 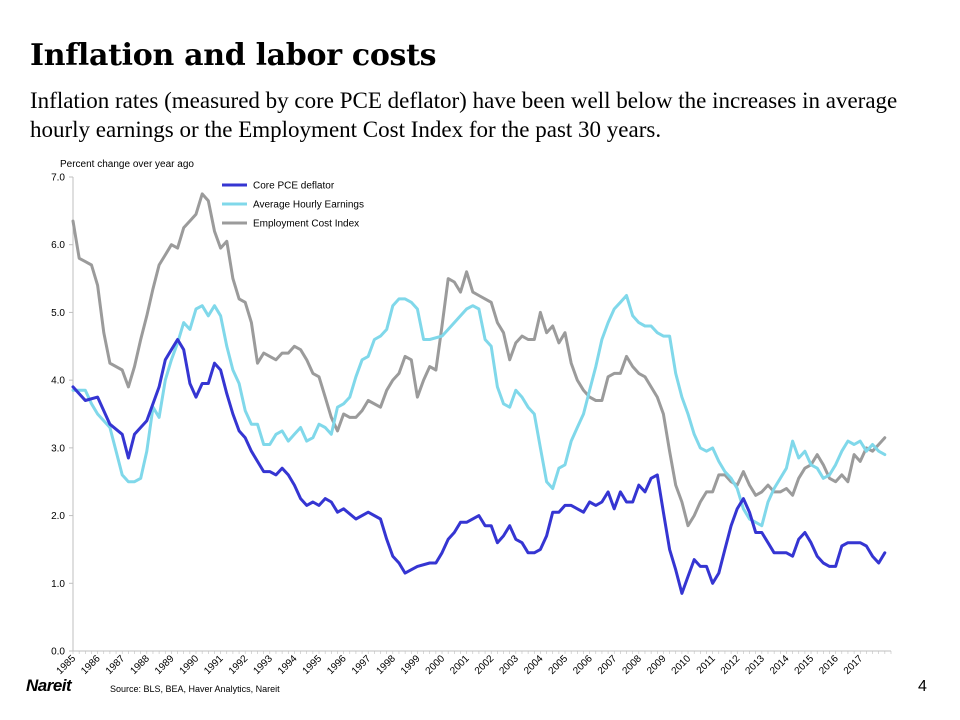 What do you see at coordinates (58, 584) in the screenshot?
I see `y-tick-label: 1.0` at bounding box center [58, 584].